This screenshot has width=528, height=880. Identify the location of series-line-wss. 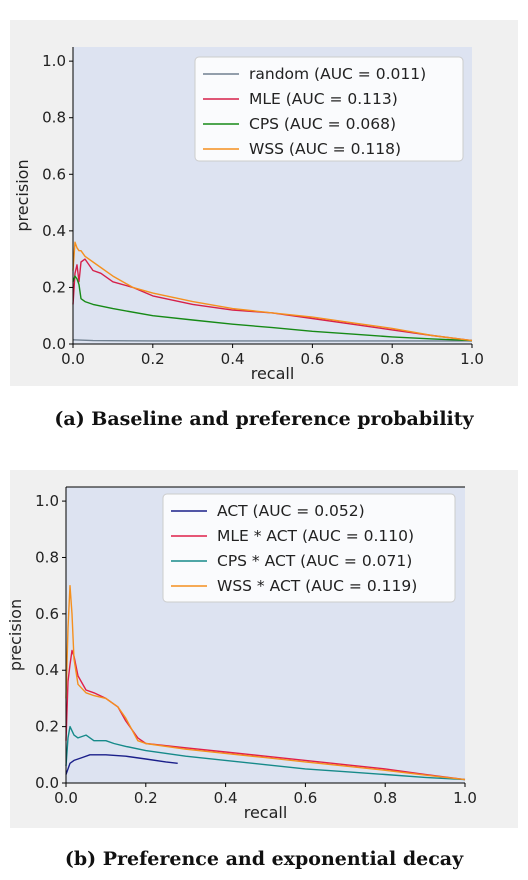
(272, 291).